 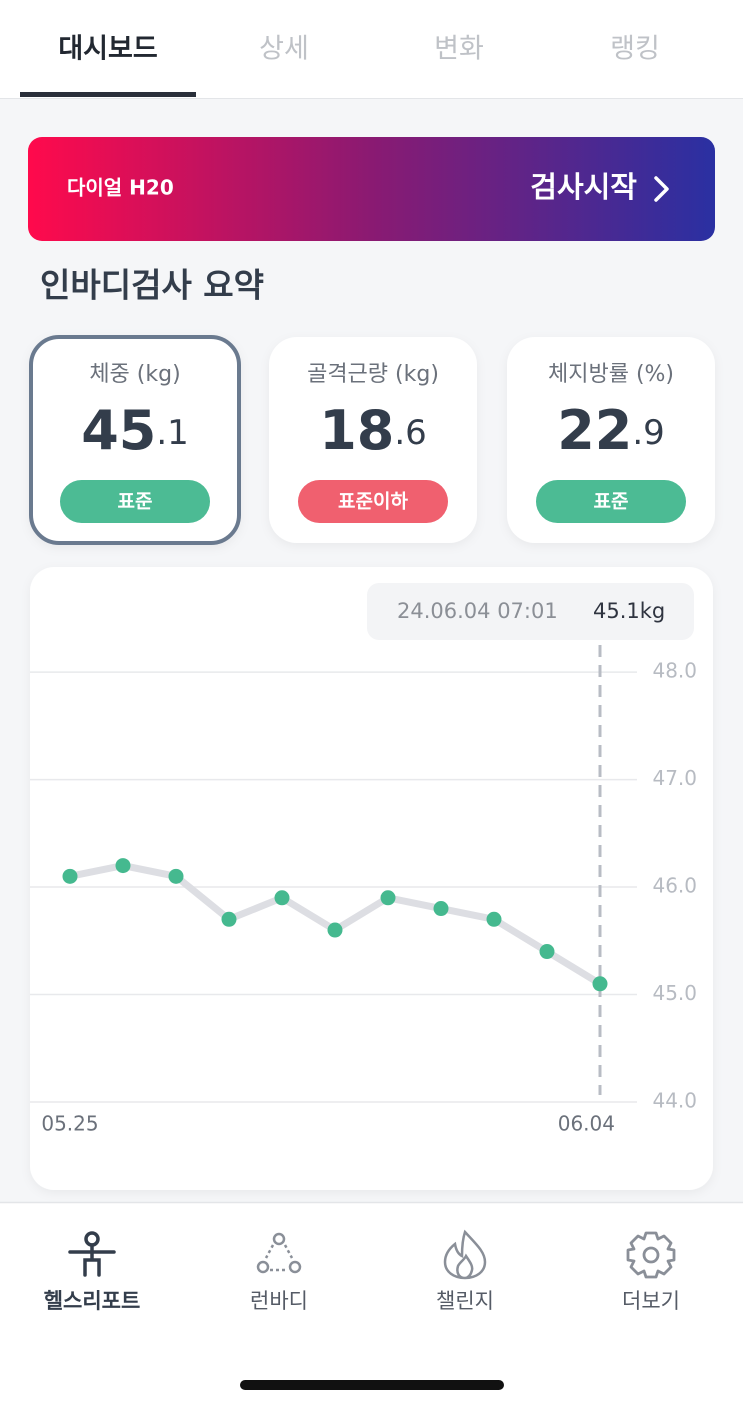 I want to click on tab-bar, so click(x=371, y=49).